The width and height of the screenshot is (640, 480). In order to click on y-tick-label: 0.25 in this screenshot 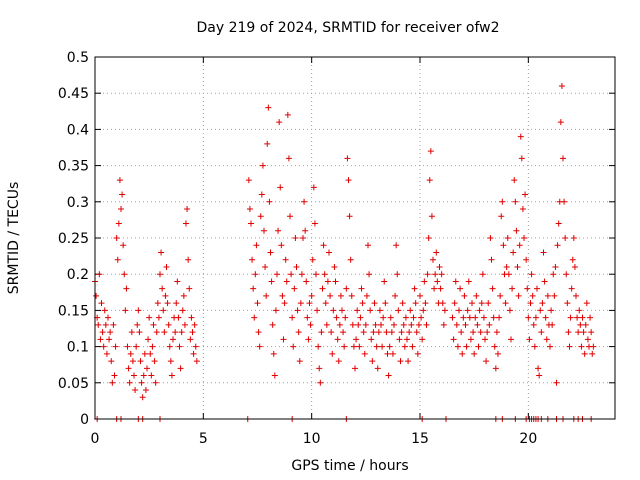, I will do `click(73, 239)`.